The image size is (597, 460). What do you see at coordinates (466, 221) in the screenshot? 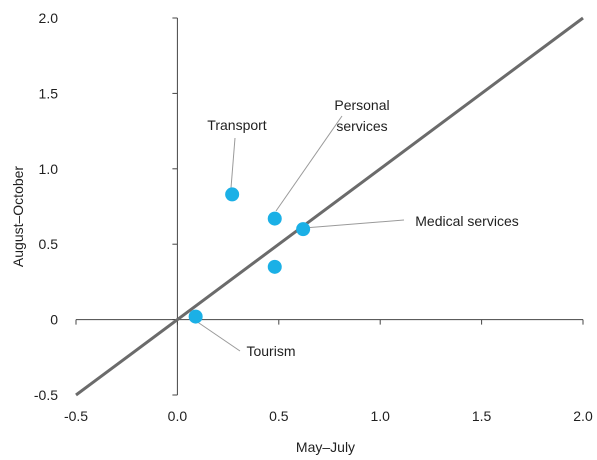
I see `annotation-medical-services: Medical services` at bounding box center [466, 221].